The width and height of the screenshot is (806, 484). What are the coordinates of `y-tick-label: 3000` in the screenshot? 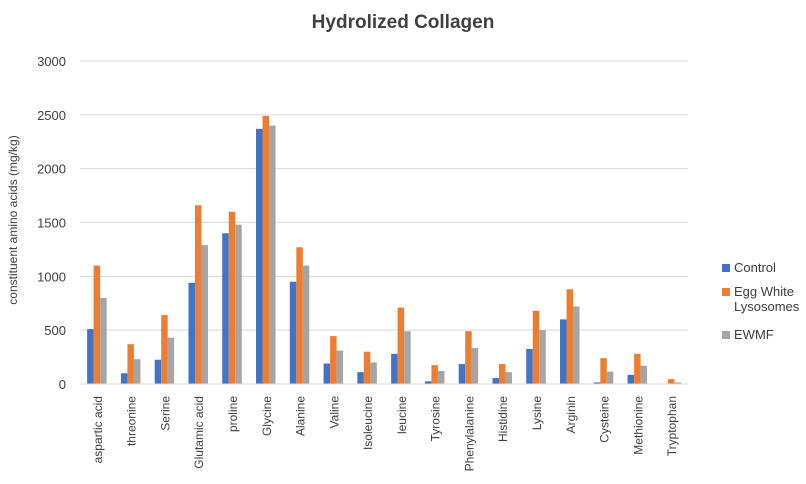 It's located at (51, 61).